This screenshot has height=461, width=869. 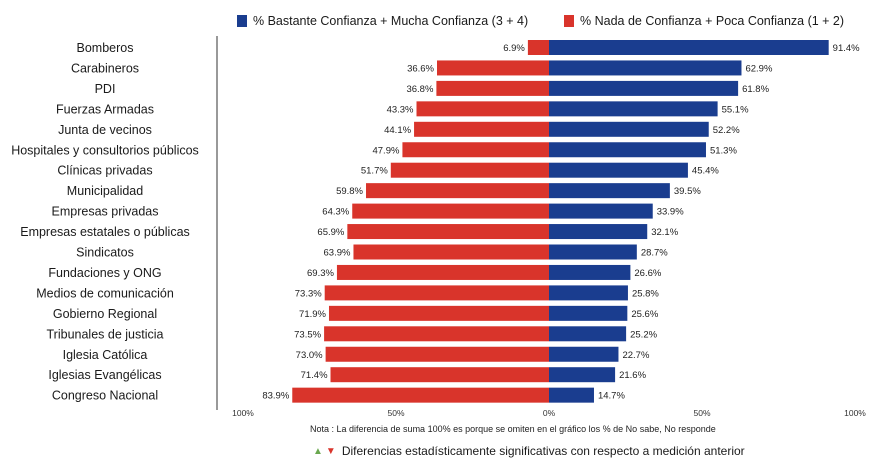 I want to click on category-label: PDI, so click(x=105, y=89).